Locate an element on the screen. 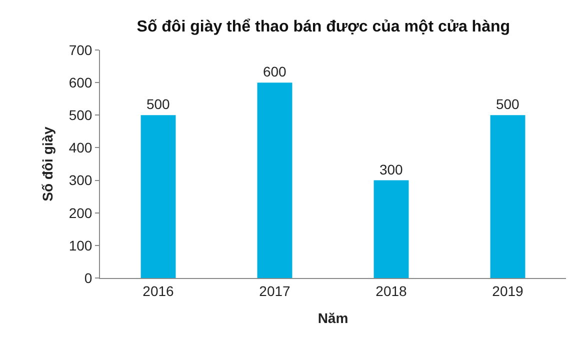  x-tick-label: 2016 is located at coordinates (158, 290).